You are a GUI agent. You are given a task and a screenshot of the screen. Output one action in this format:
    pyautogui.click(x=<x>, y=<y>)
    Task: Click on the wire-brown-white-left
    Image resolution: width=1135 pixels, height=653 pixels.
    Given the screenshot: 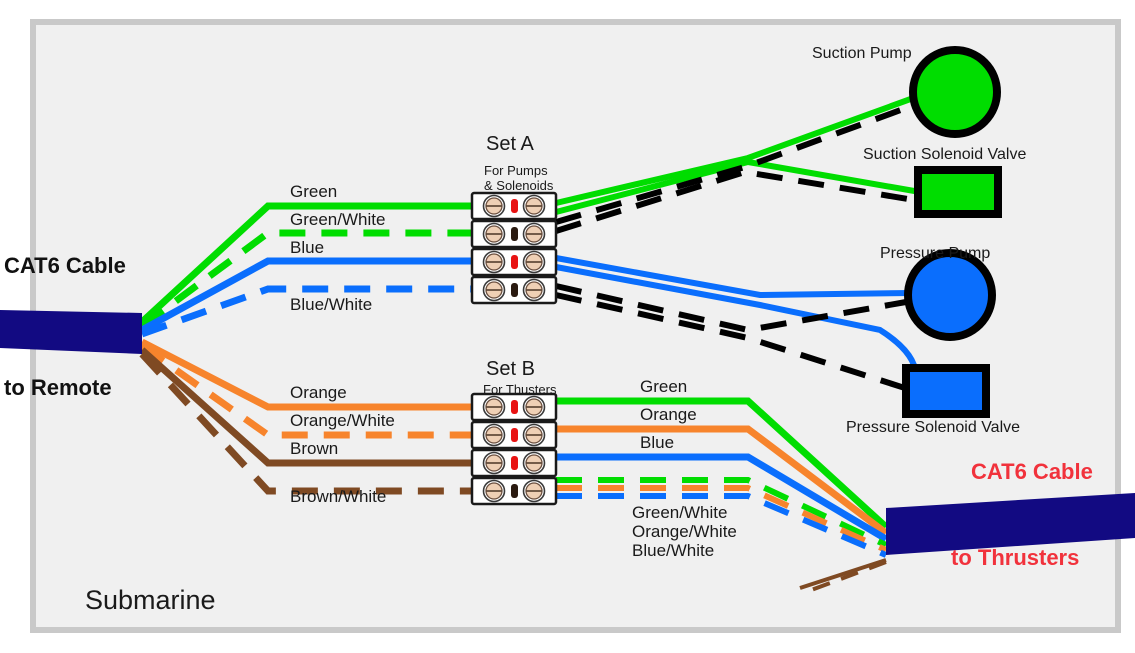 What is the action you would take?
    pyautogui.click(x=305, y=423)
    